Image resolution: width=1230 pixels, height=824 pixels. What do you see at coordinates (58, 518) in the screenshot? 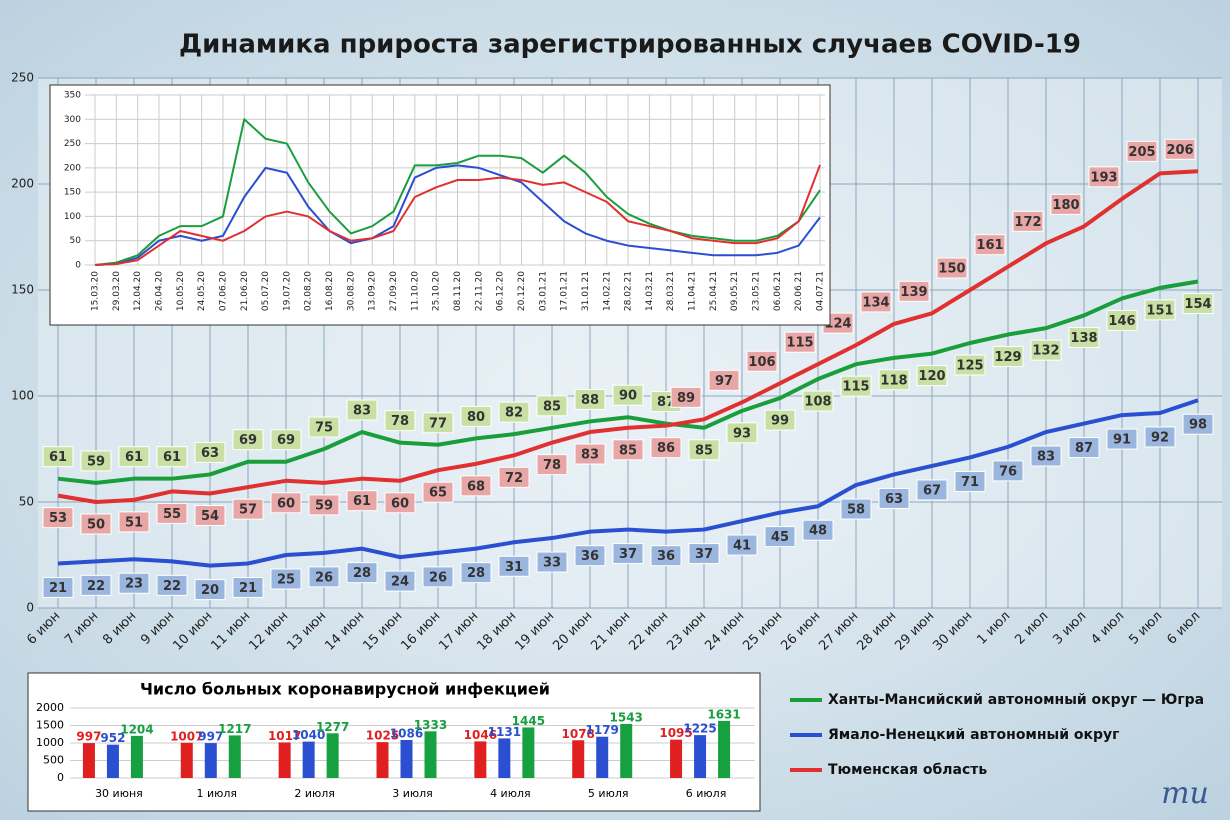
I see `data-label: 53` at bounding box center [58, 518].